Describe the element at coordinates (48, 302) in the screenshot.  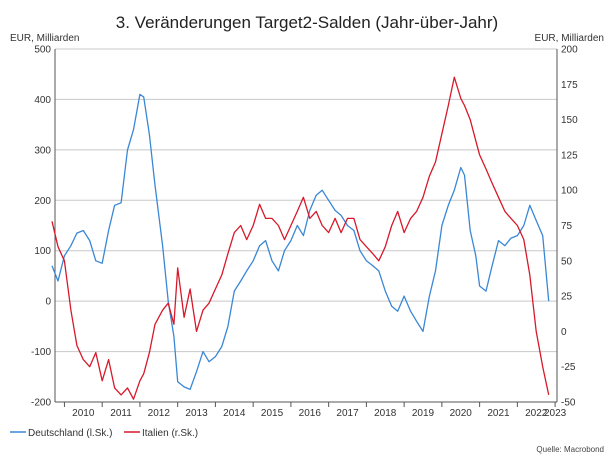
I see `left-tick-label: 0` at that location.